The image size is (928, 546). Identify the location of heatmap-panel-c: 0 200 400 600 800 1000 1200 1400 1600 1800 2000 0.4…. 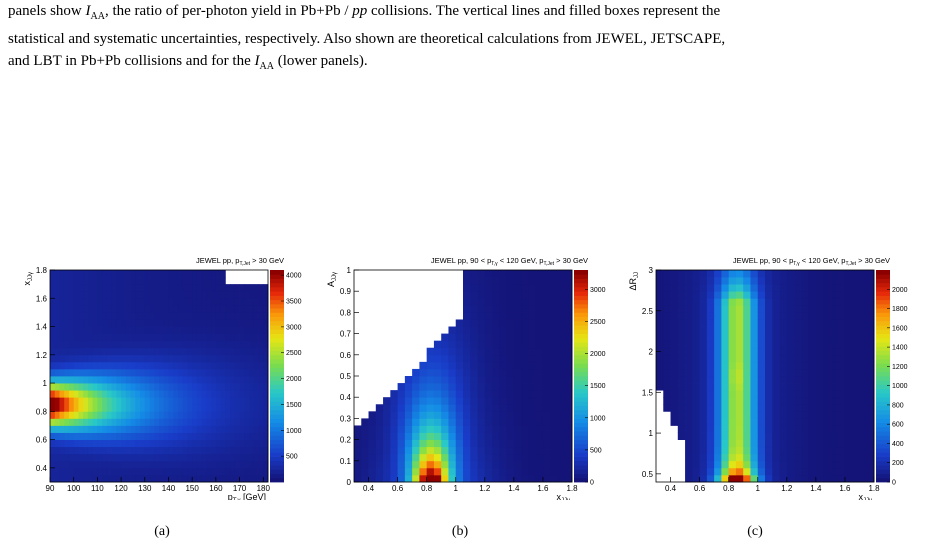
(766, 375).